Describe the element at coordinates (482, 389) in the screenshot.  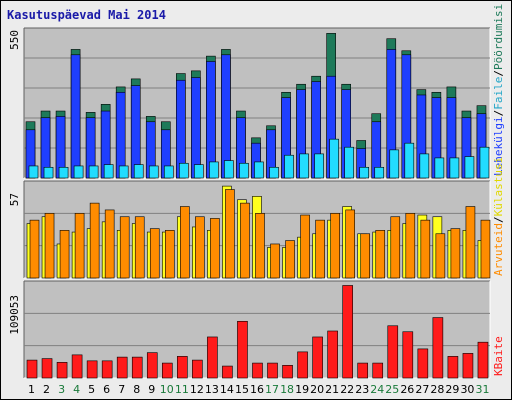
I see `day-label: 31` at that location.